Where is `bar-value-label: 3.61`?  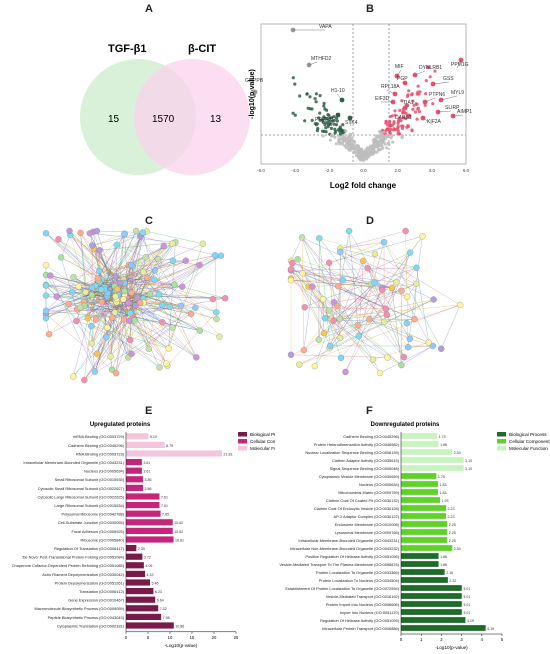
bar-value-label: 3.61 is located at coordinates (146, 463).